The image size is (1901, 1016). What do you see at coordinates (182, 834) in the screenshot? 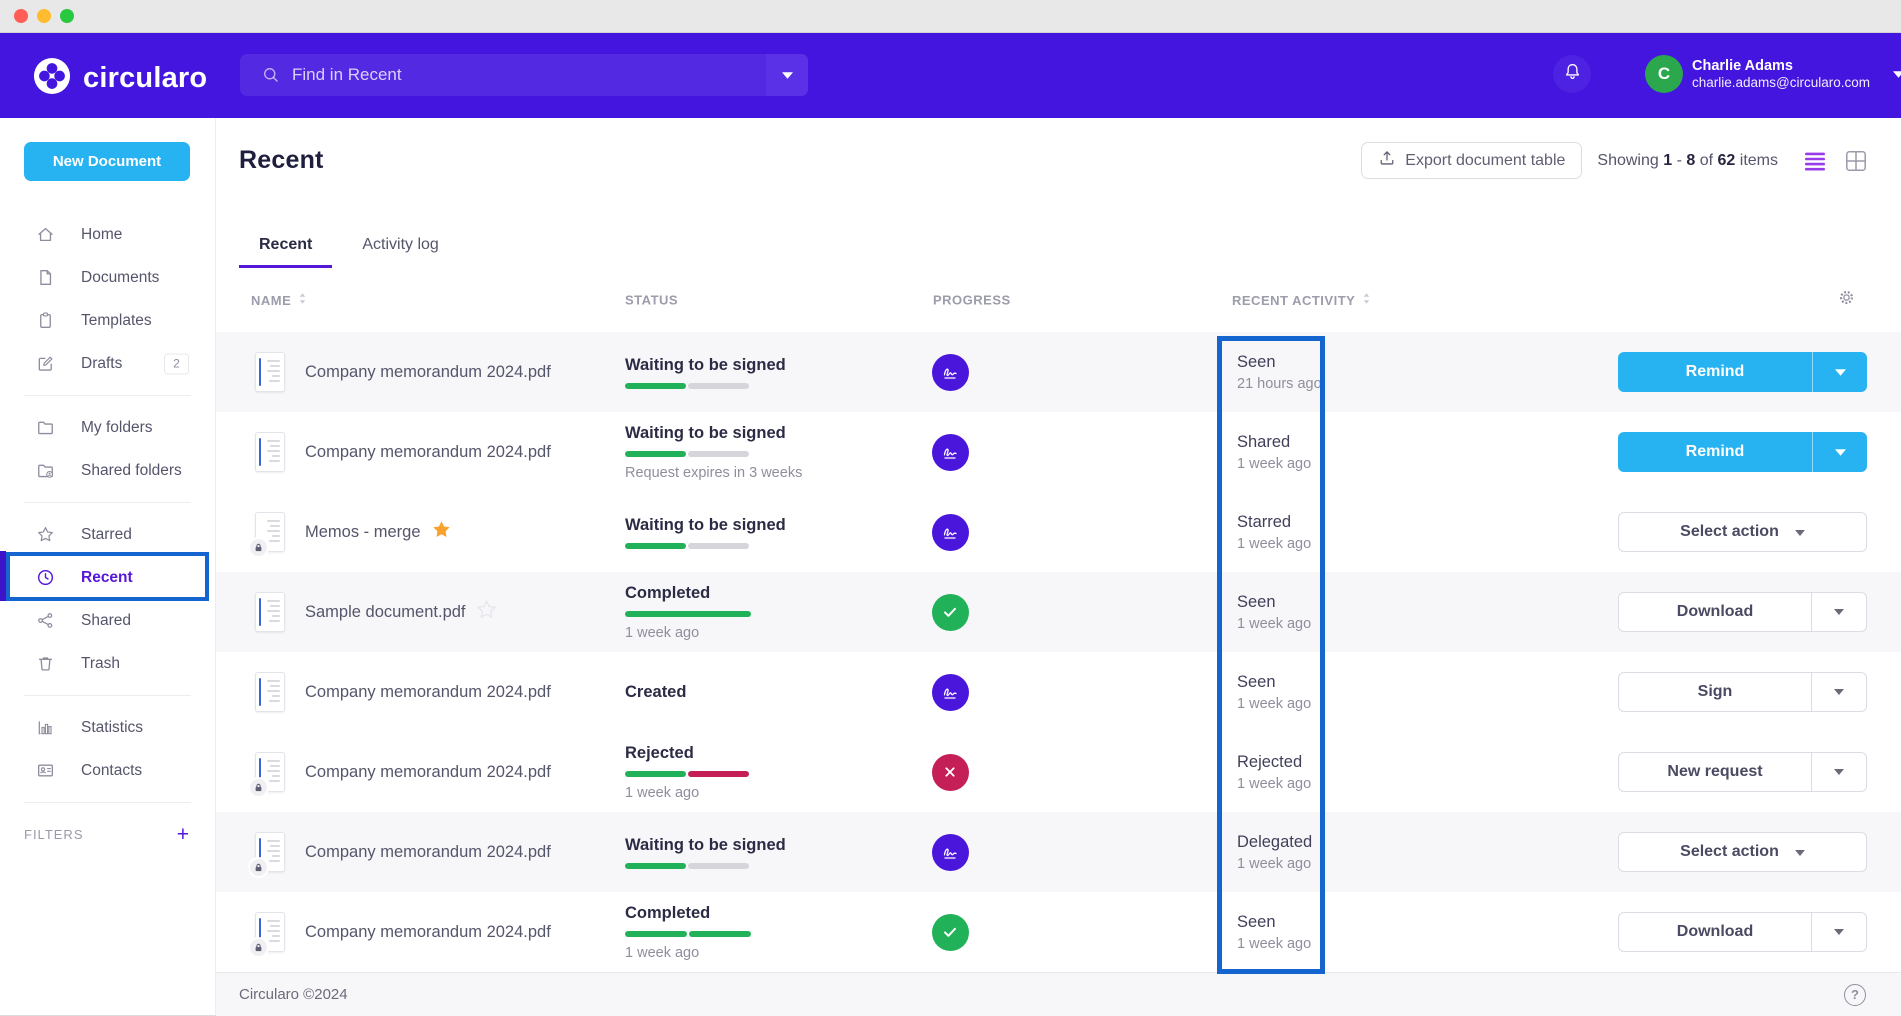
I see `add-filter-button: +` at bounding box center [182, 834].